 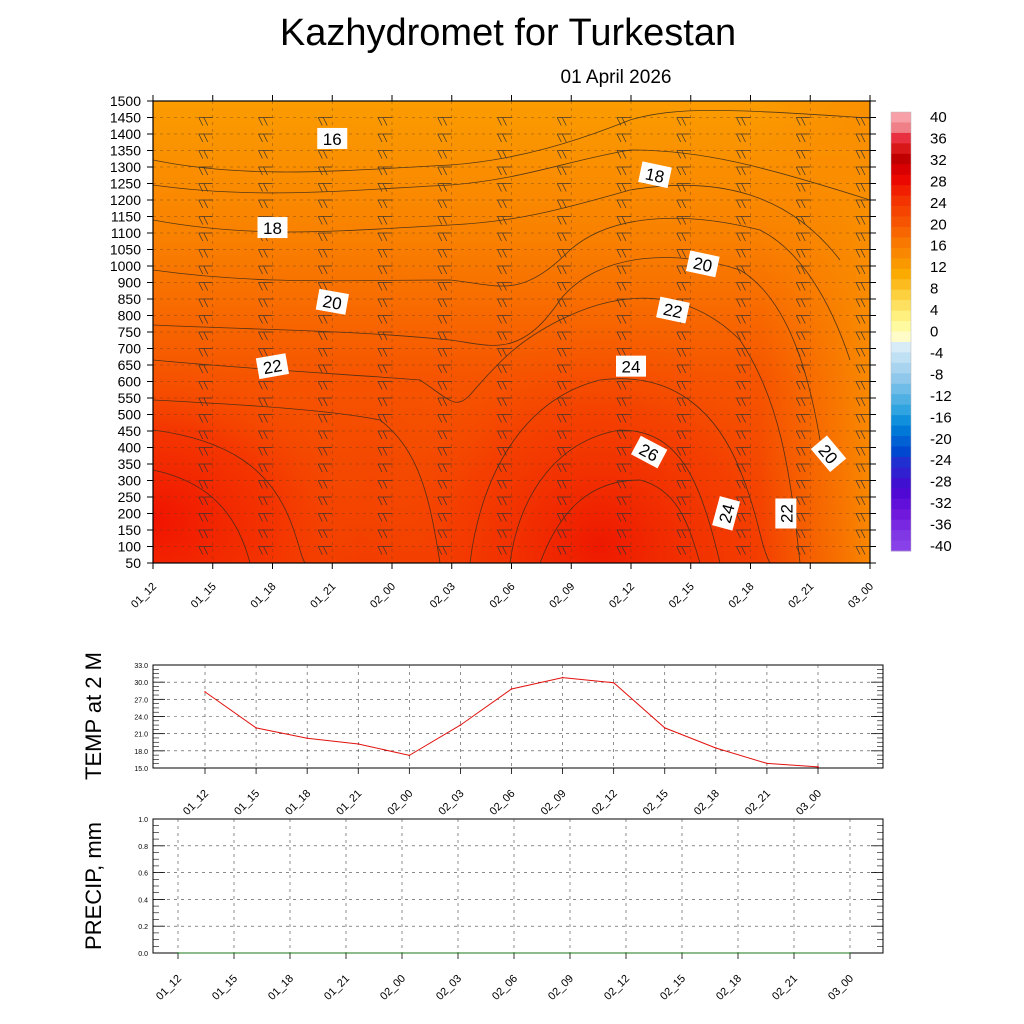 What do you see at coordinates (130, 415) in the screenshot?
I see `cs-ytick-label: 500` at bounding box center [130, 415].